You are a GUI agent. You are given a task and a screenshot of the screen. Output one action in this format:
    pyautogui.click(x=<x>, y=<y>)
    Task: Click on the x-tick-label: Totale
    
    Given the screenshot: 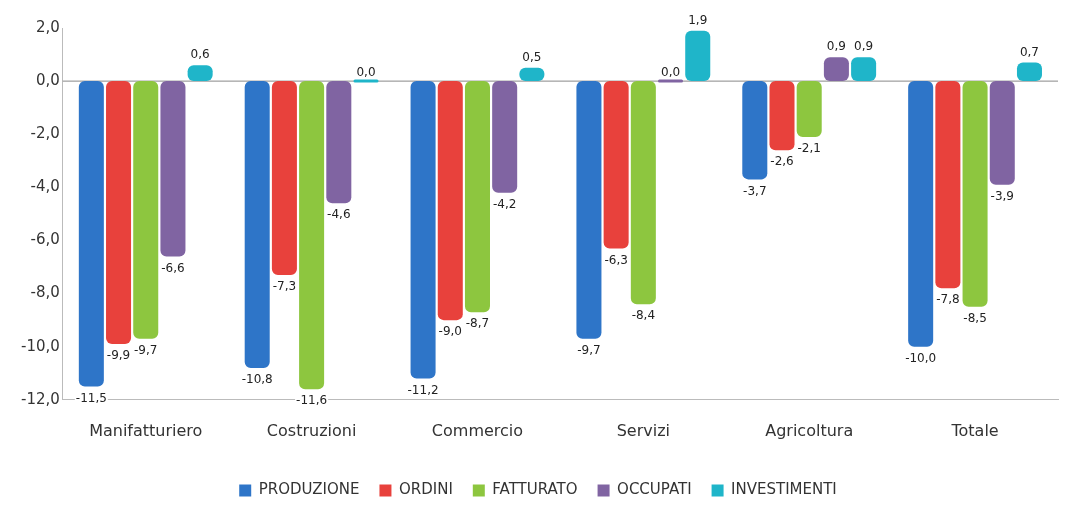 What is the action you would take?
    pyautogui.click(x=974, y=430)
    